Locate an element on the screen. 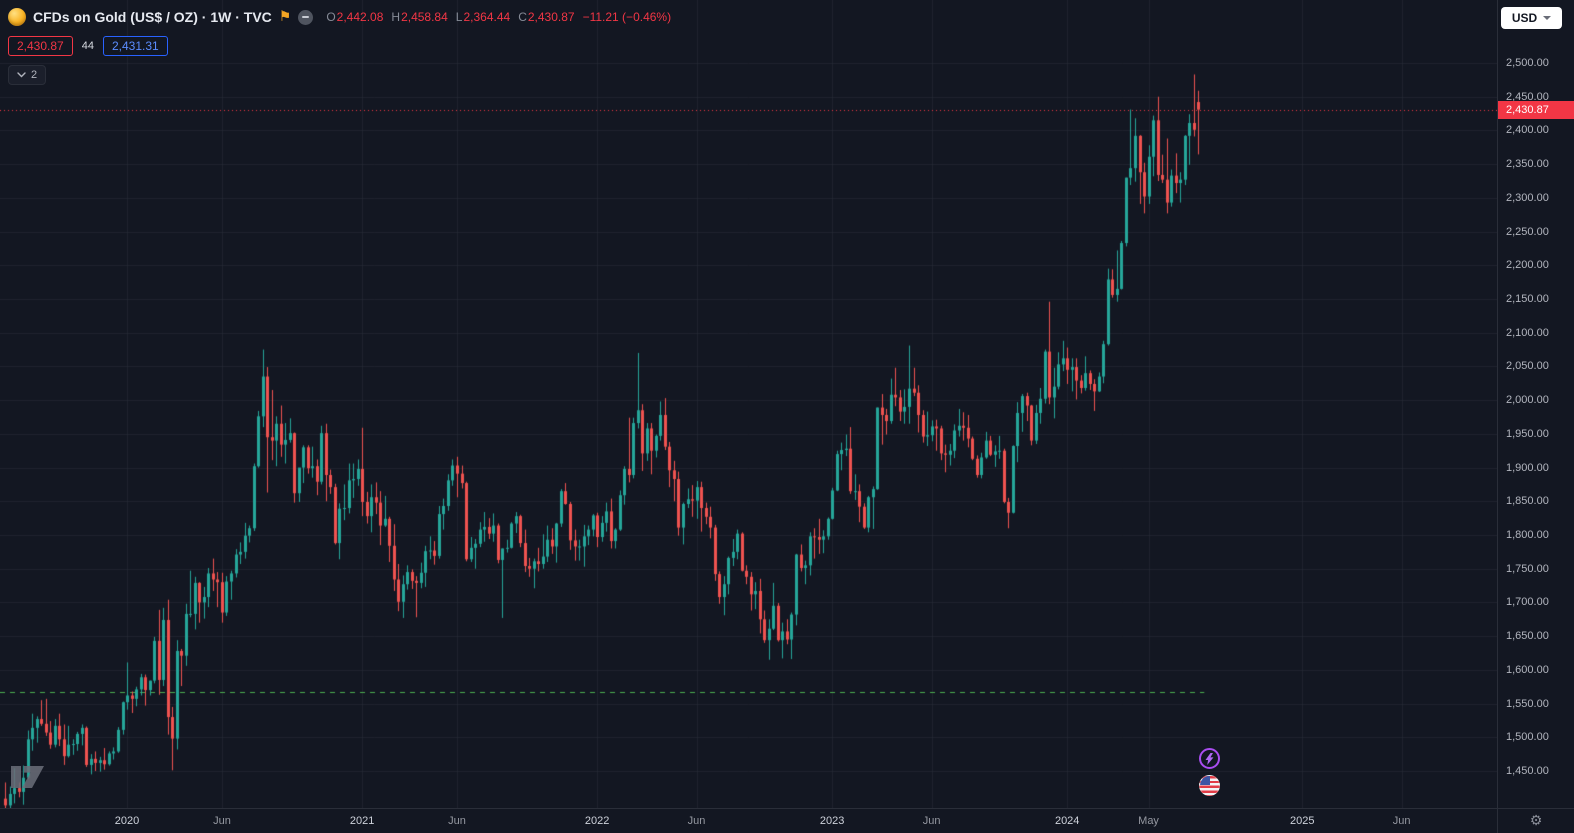  caret-down-icon is located at coordinates (1547, 18).